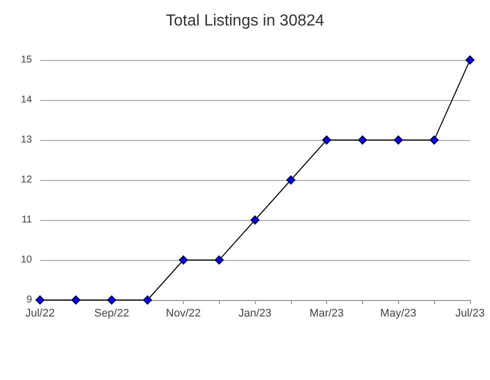 The width and height of the screenshot is (490, 380). Describe the element at coordinates (398, 314) in the screenshot. I see `x-tick-label: May/23` at that location.